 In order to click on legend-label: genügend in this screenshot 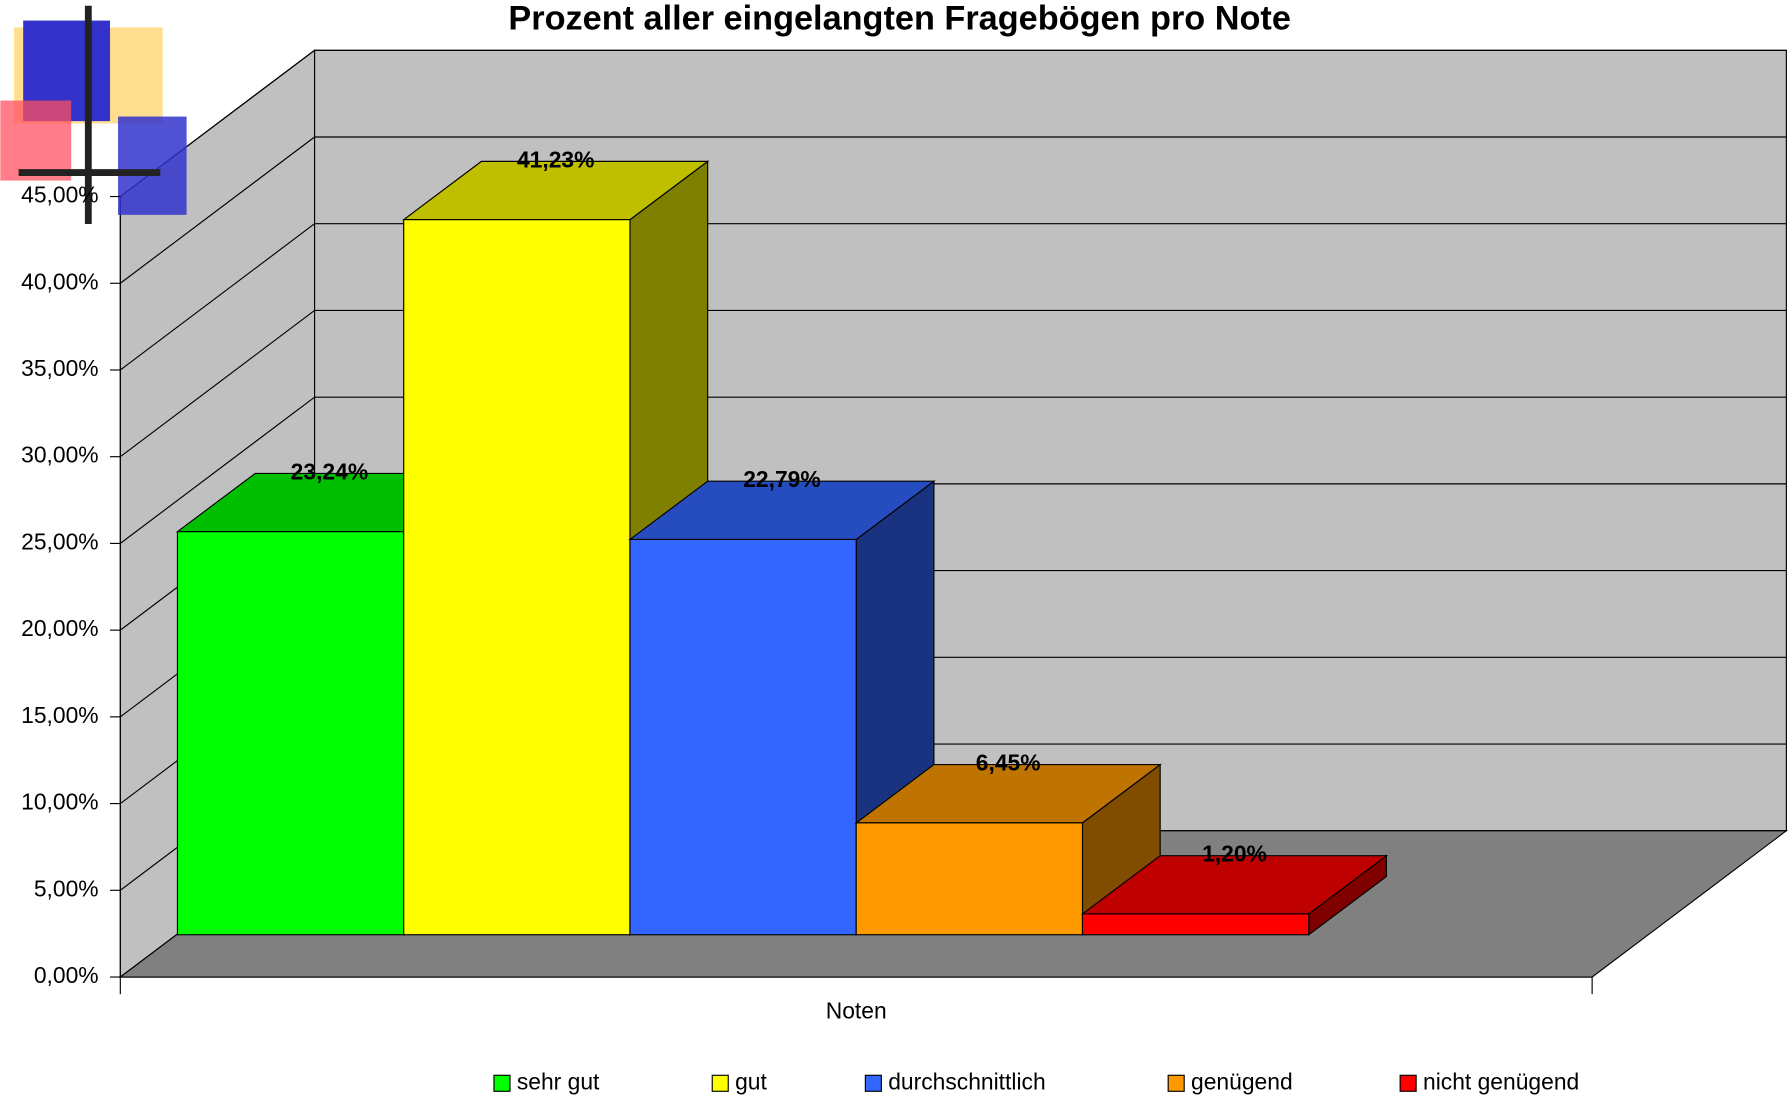, I will do `click(1242, 1081)`.